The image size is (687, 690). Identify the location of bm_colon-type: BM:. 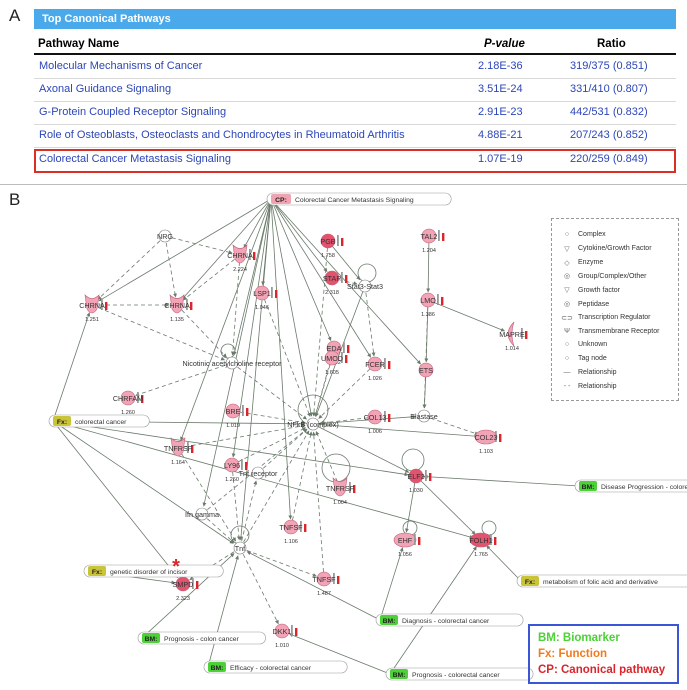
(151, 639).